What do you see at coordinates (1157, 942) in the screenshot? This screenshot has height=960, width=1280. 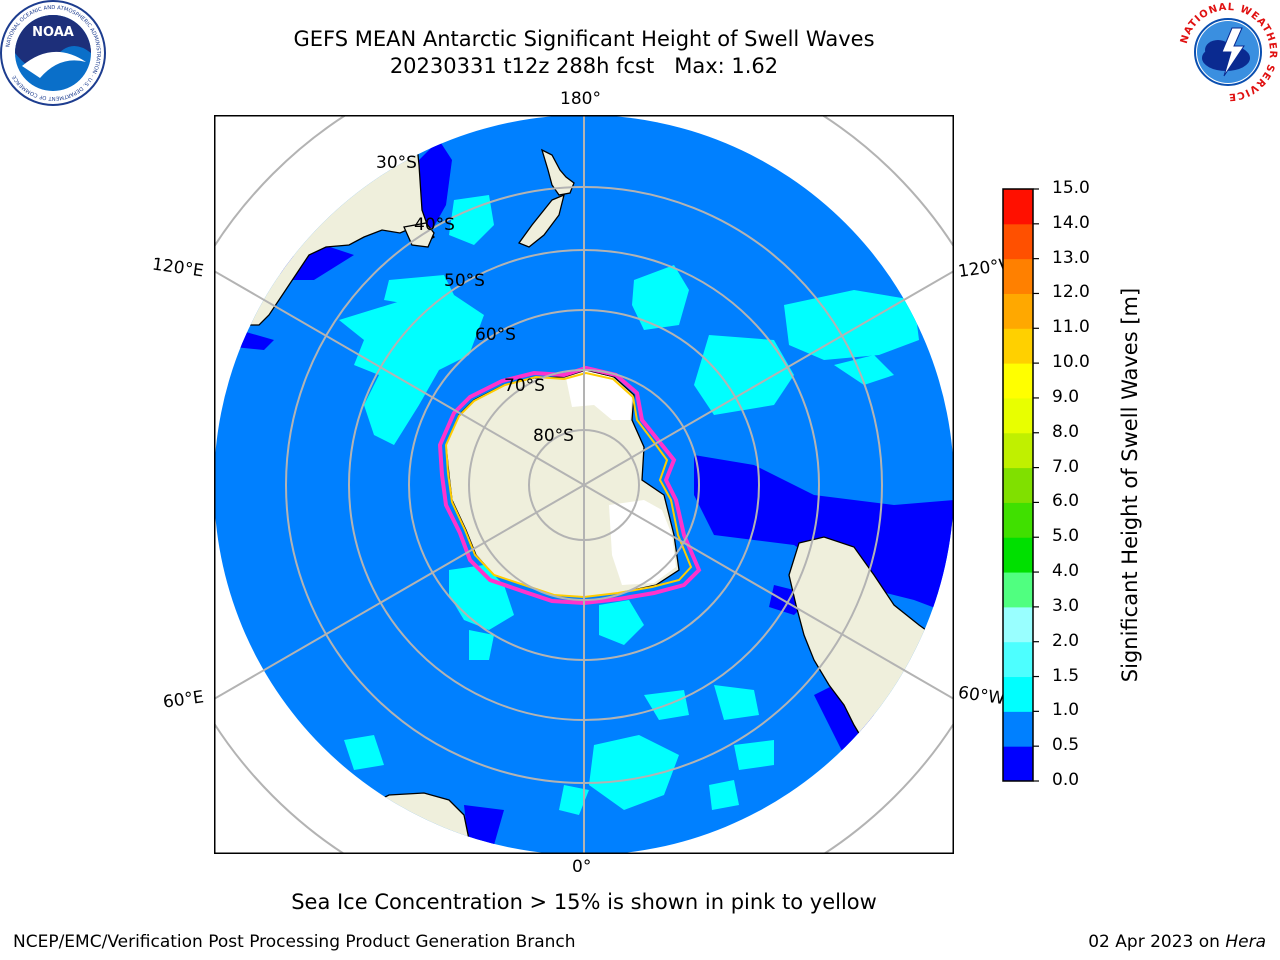 I see `footer-date: 02 Apr 2023 on` at bounding box center [1157, 942].